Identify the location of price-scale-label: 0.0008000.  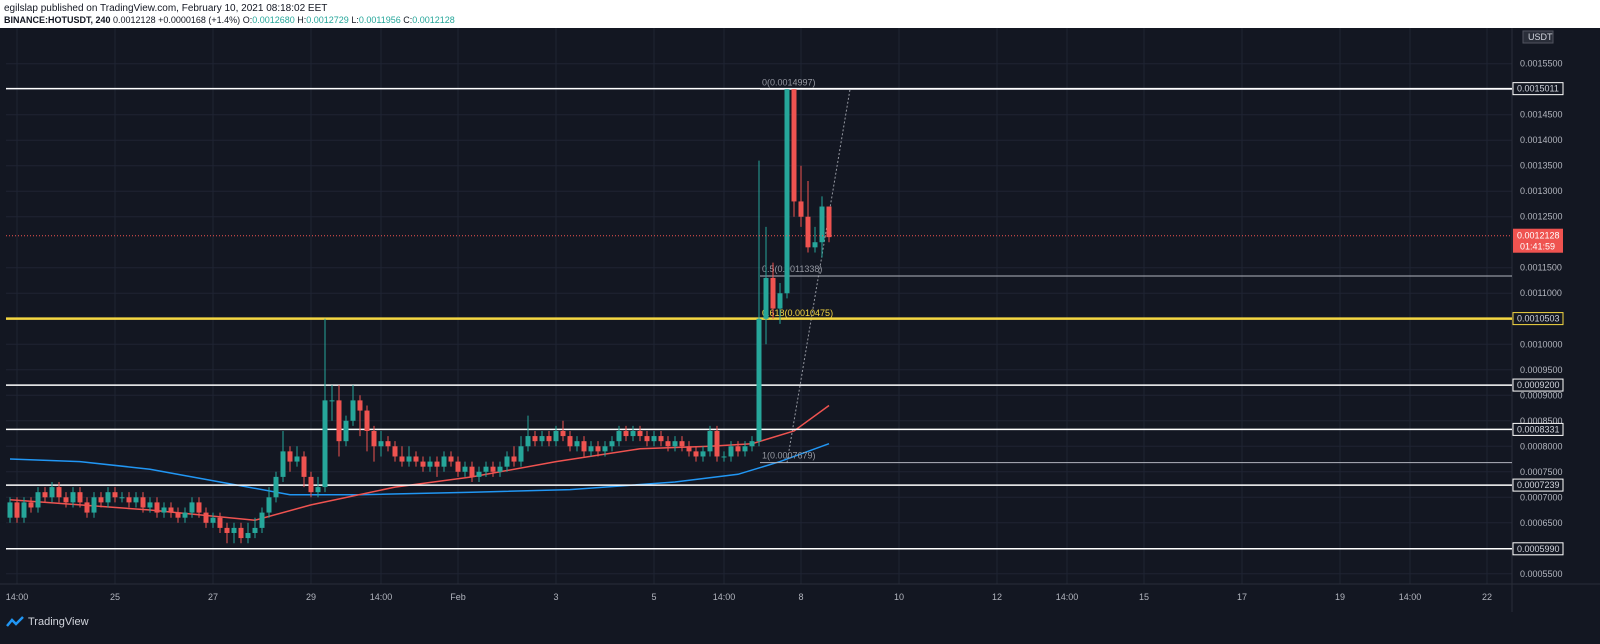
(1541, 446).